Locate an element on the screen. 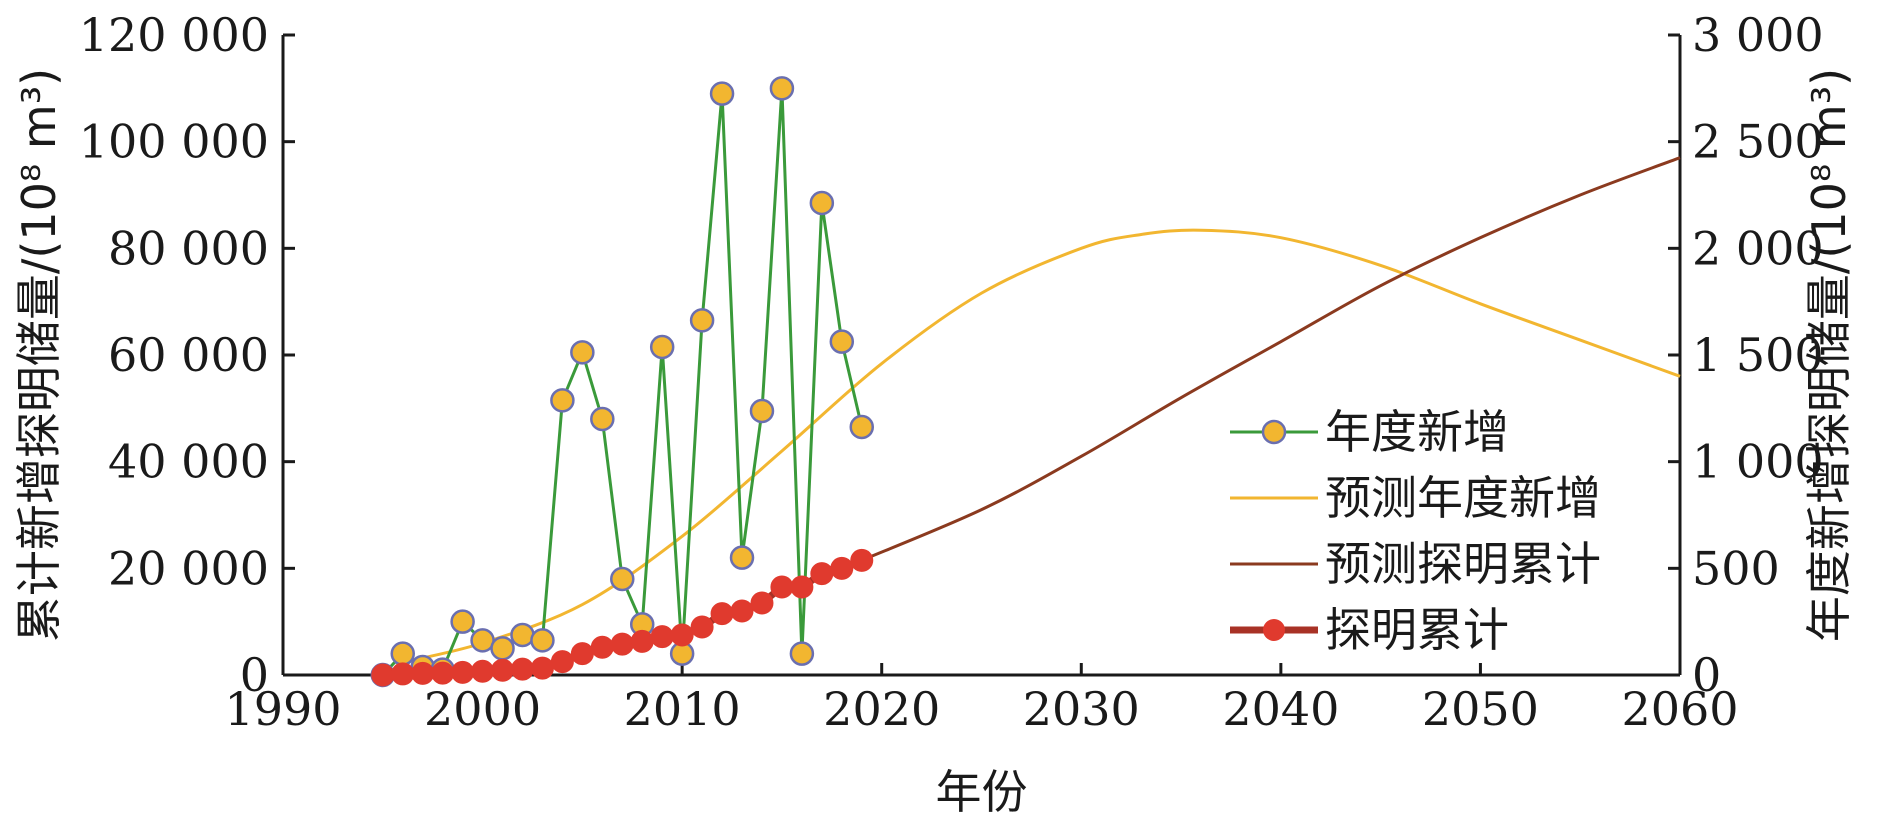  legend-label: 预测年度新增 is located at coordinates (1463, 498).